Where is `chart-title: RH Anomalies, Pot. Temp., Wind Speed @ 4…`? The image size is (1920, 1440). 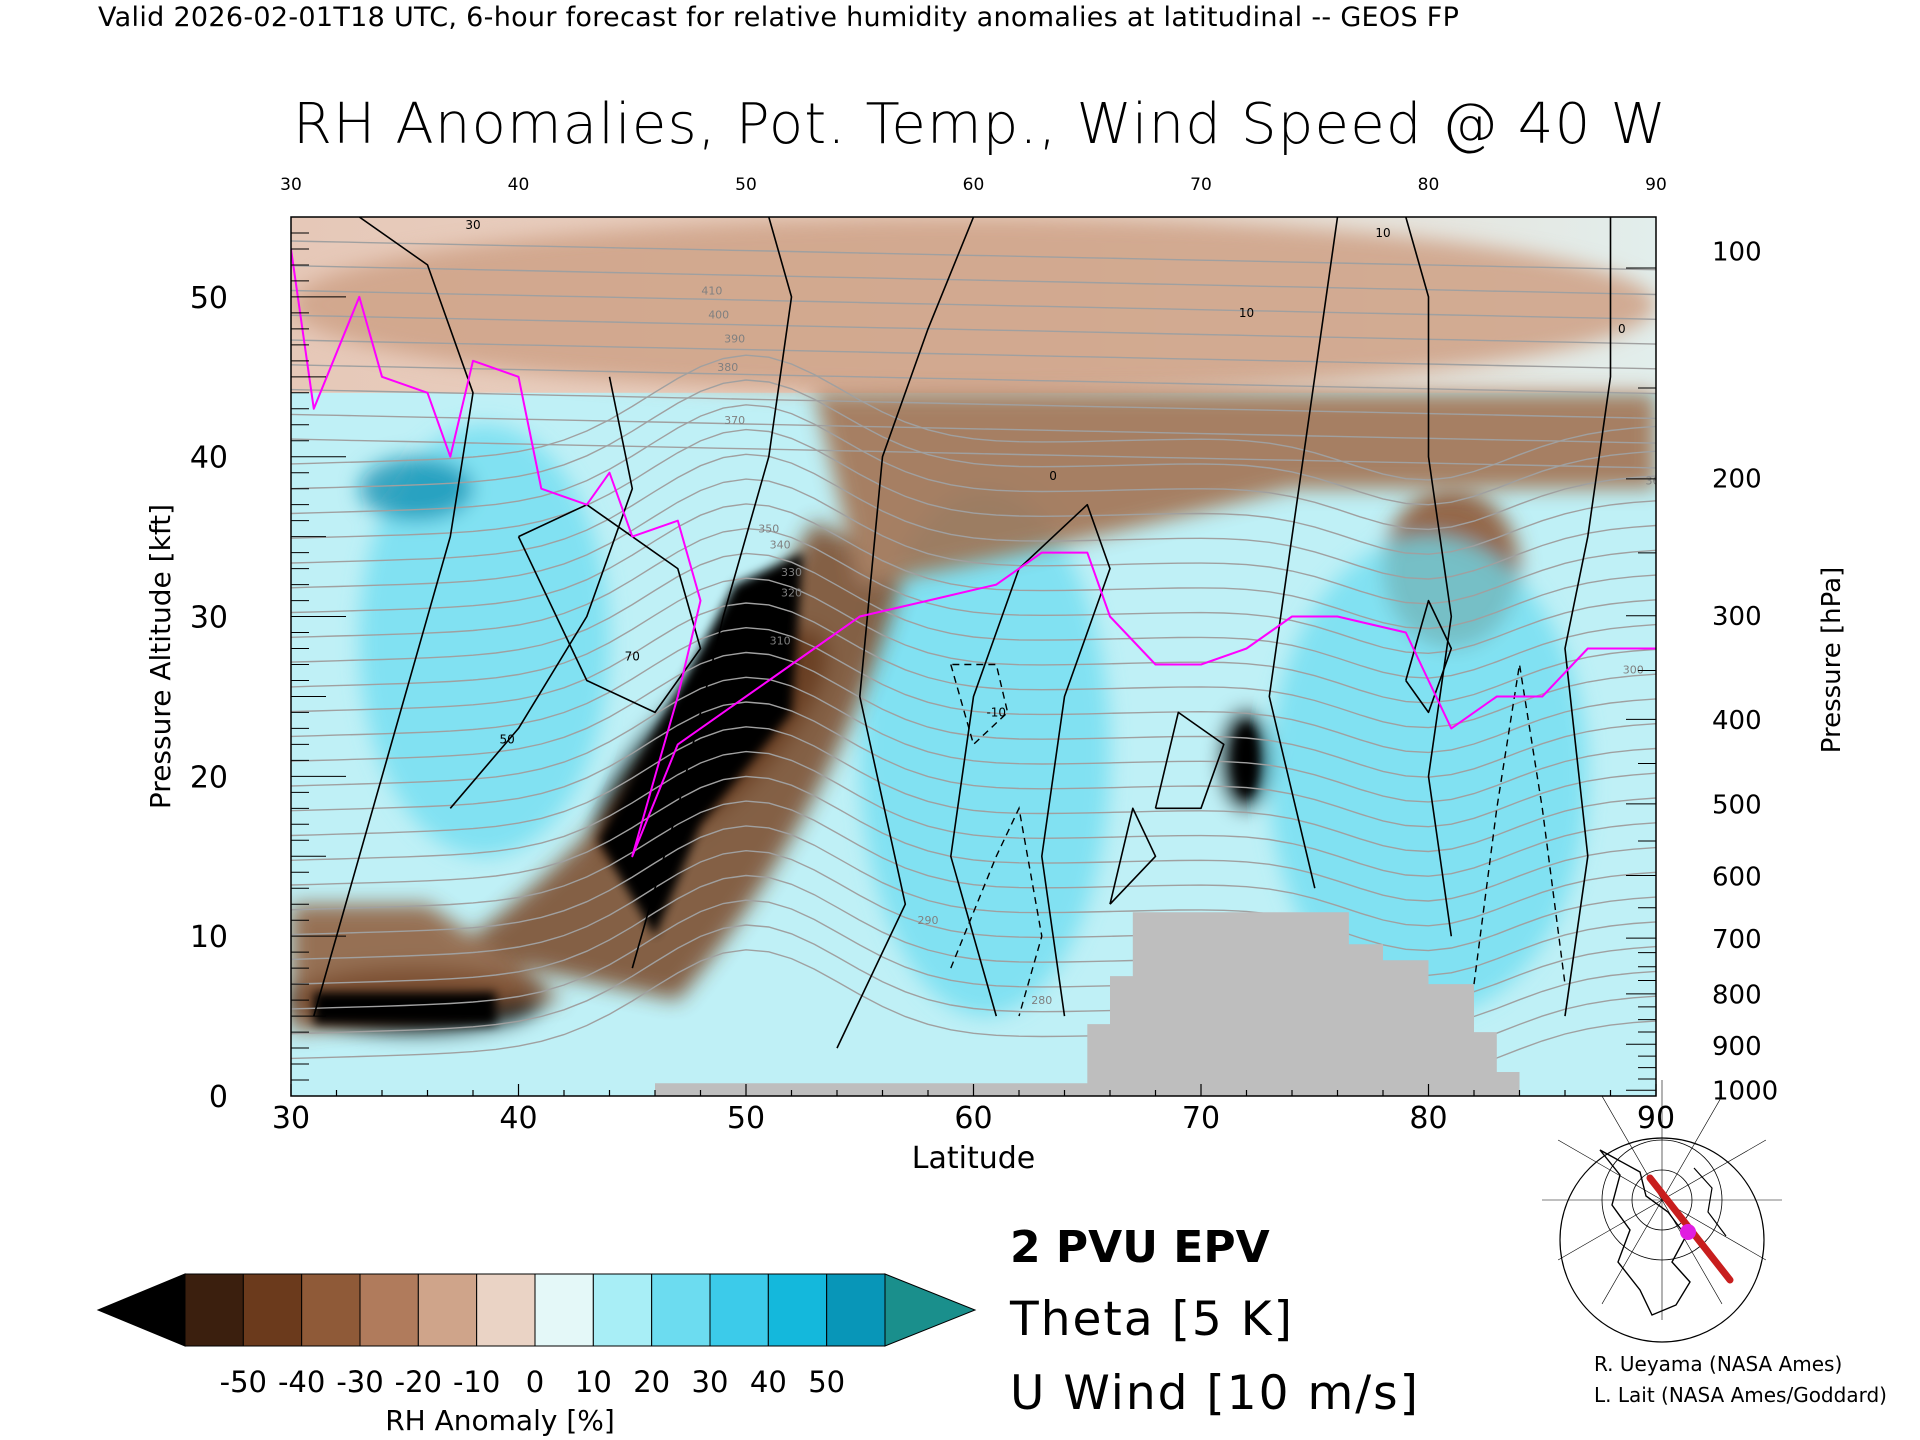
chart-title: RH Anomalies, Pot. Temp., Wind Speed @ 4… is located at coordinates (960, 124).